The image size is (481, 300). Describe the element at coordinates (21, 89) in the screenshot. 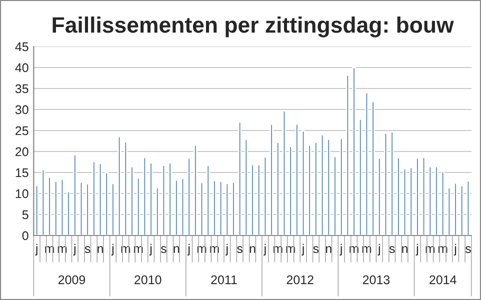

I see `y-tick-label: 35` at that location.